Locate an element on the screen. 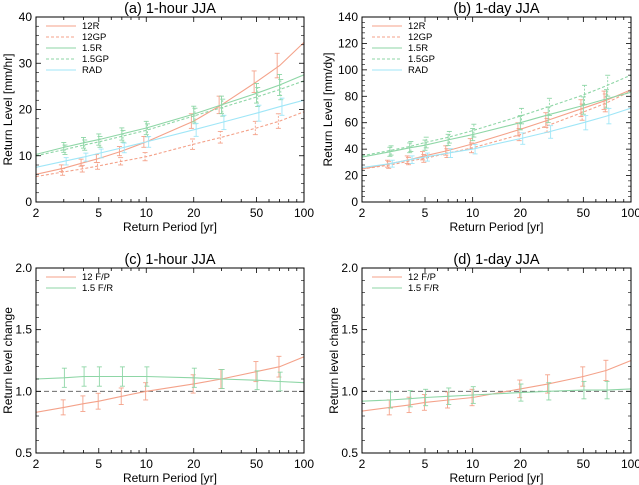  y-tick-label: 120 is located at coordinates (348, 43).